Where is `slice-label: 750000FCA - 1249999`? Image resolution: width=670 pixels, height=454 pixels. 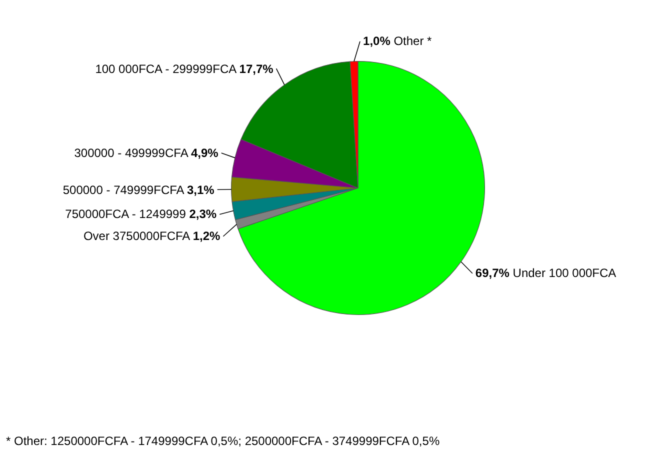 slice-label: 750000FCA - 1249999 is located at coordinates (126, 214).